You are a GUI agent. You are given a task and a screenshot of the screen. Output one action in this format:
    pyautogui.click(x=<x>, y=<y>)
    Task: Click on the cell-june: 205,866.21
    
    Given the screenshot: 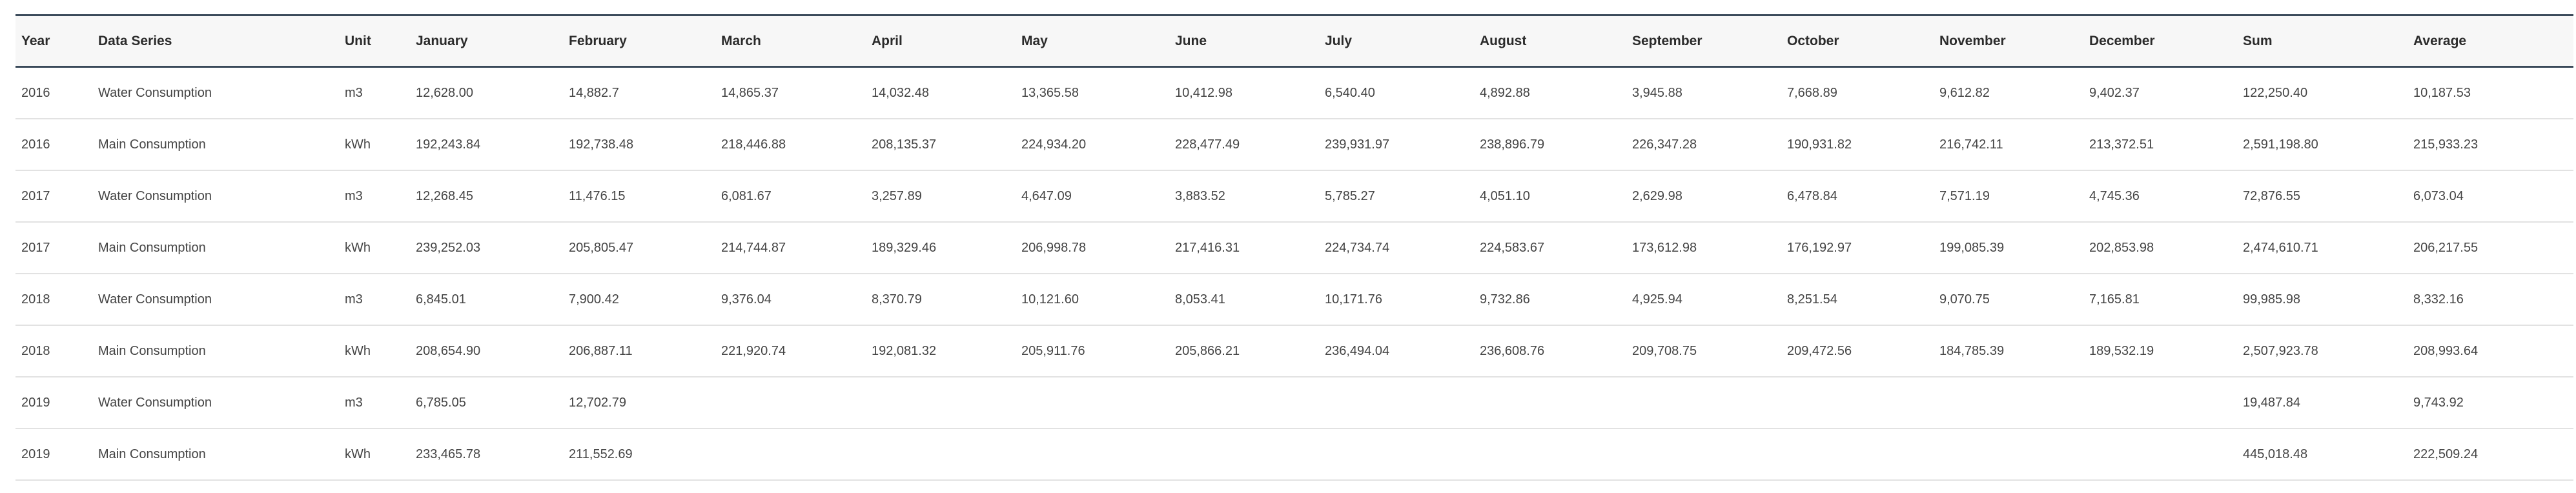 What is the action you would take?
    pyautogui.click(x=1244, y=351)
    